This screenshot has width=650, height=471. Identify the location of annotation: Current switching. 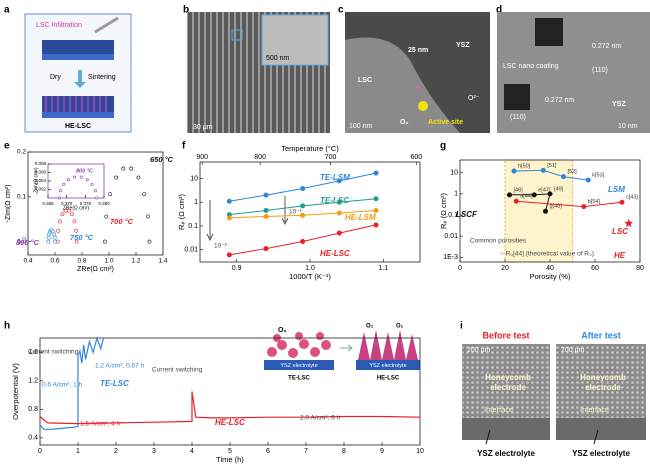
(177, 370).